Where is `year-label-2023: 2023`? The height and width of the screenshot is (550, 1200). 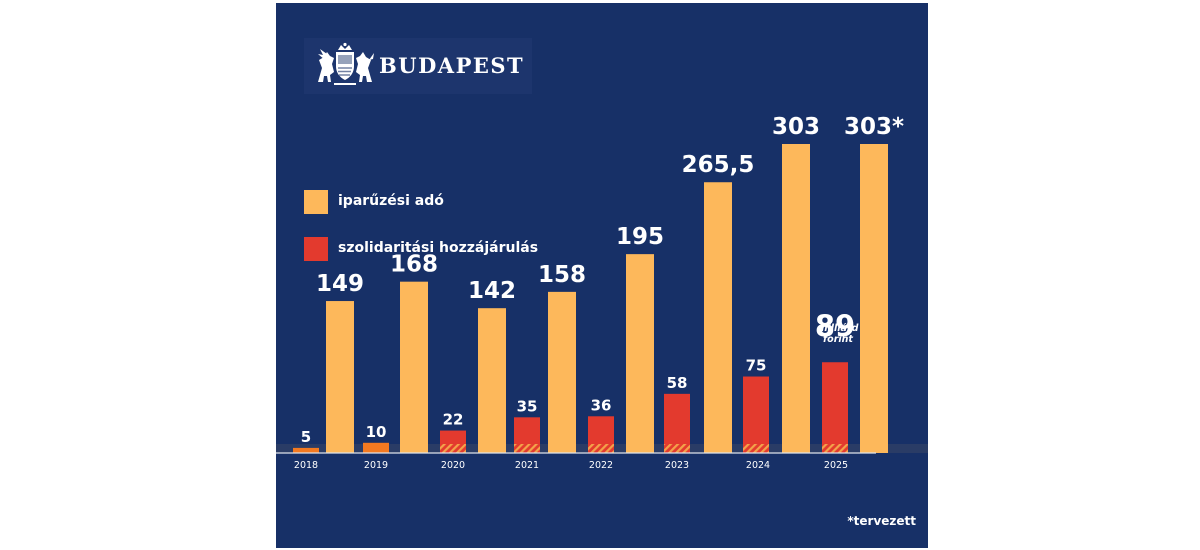
year-label-2023: 2023 is located at coordinates (677, 465).